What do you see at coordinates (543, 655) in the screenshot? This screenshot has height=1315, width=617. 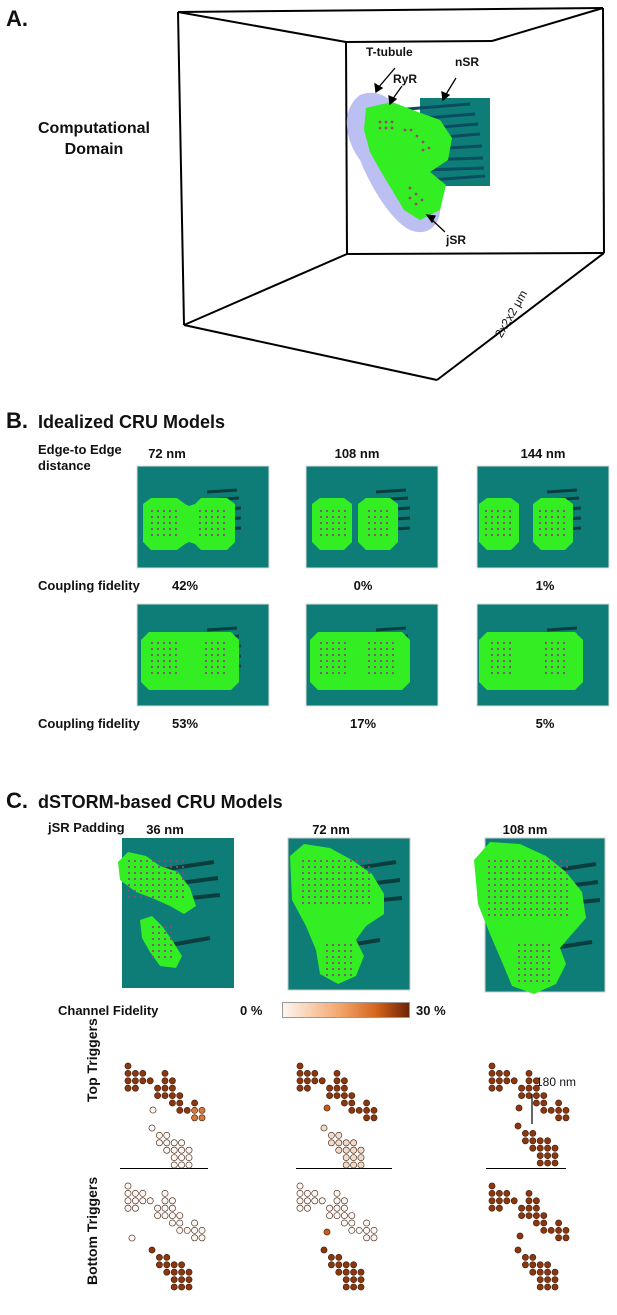 I see `model-144nm-padded` at bounding box center [543, 655].